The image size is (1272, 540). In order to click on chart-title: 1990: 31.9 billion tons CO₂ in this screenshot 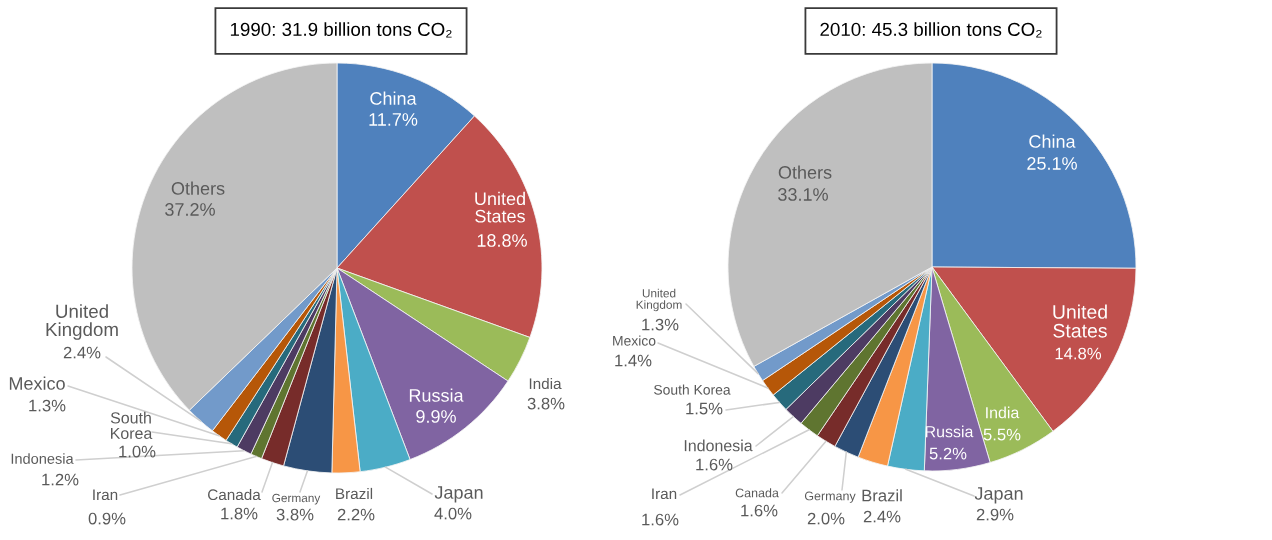, I will do `click(341, 30)`.